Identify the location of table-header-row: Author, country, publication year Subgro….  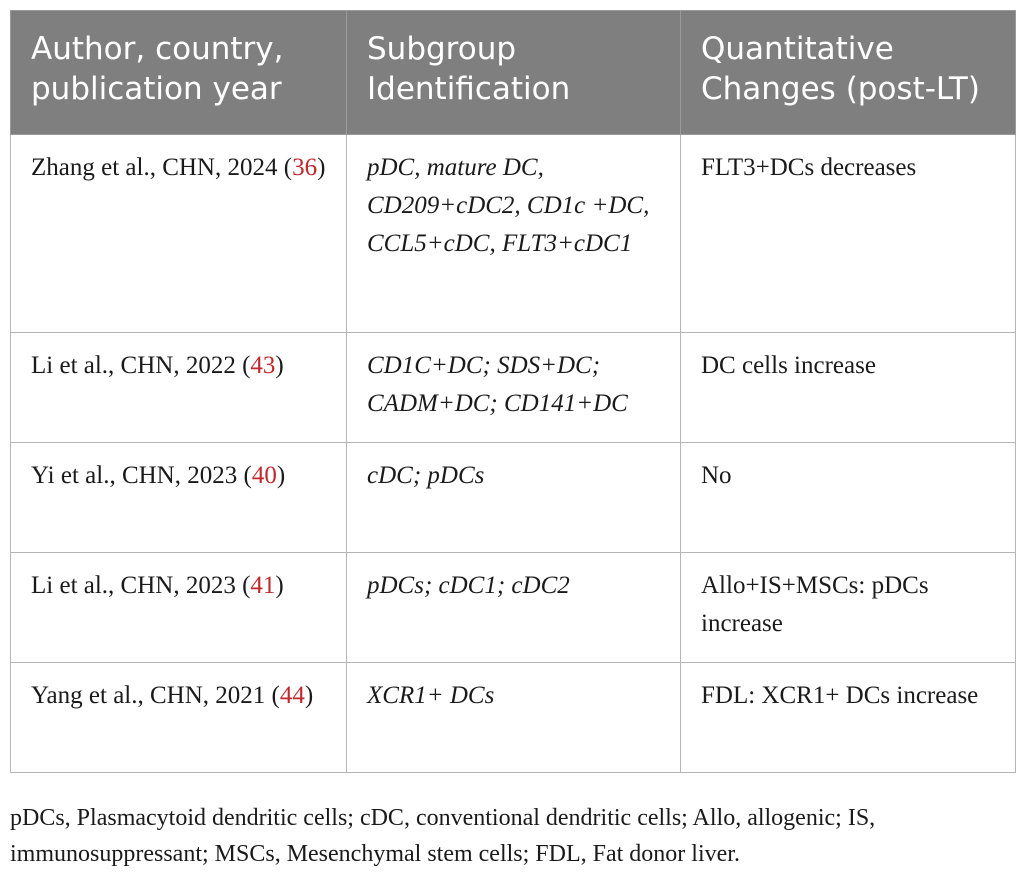
(513, 72).